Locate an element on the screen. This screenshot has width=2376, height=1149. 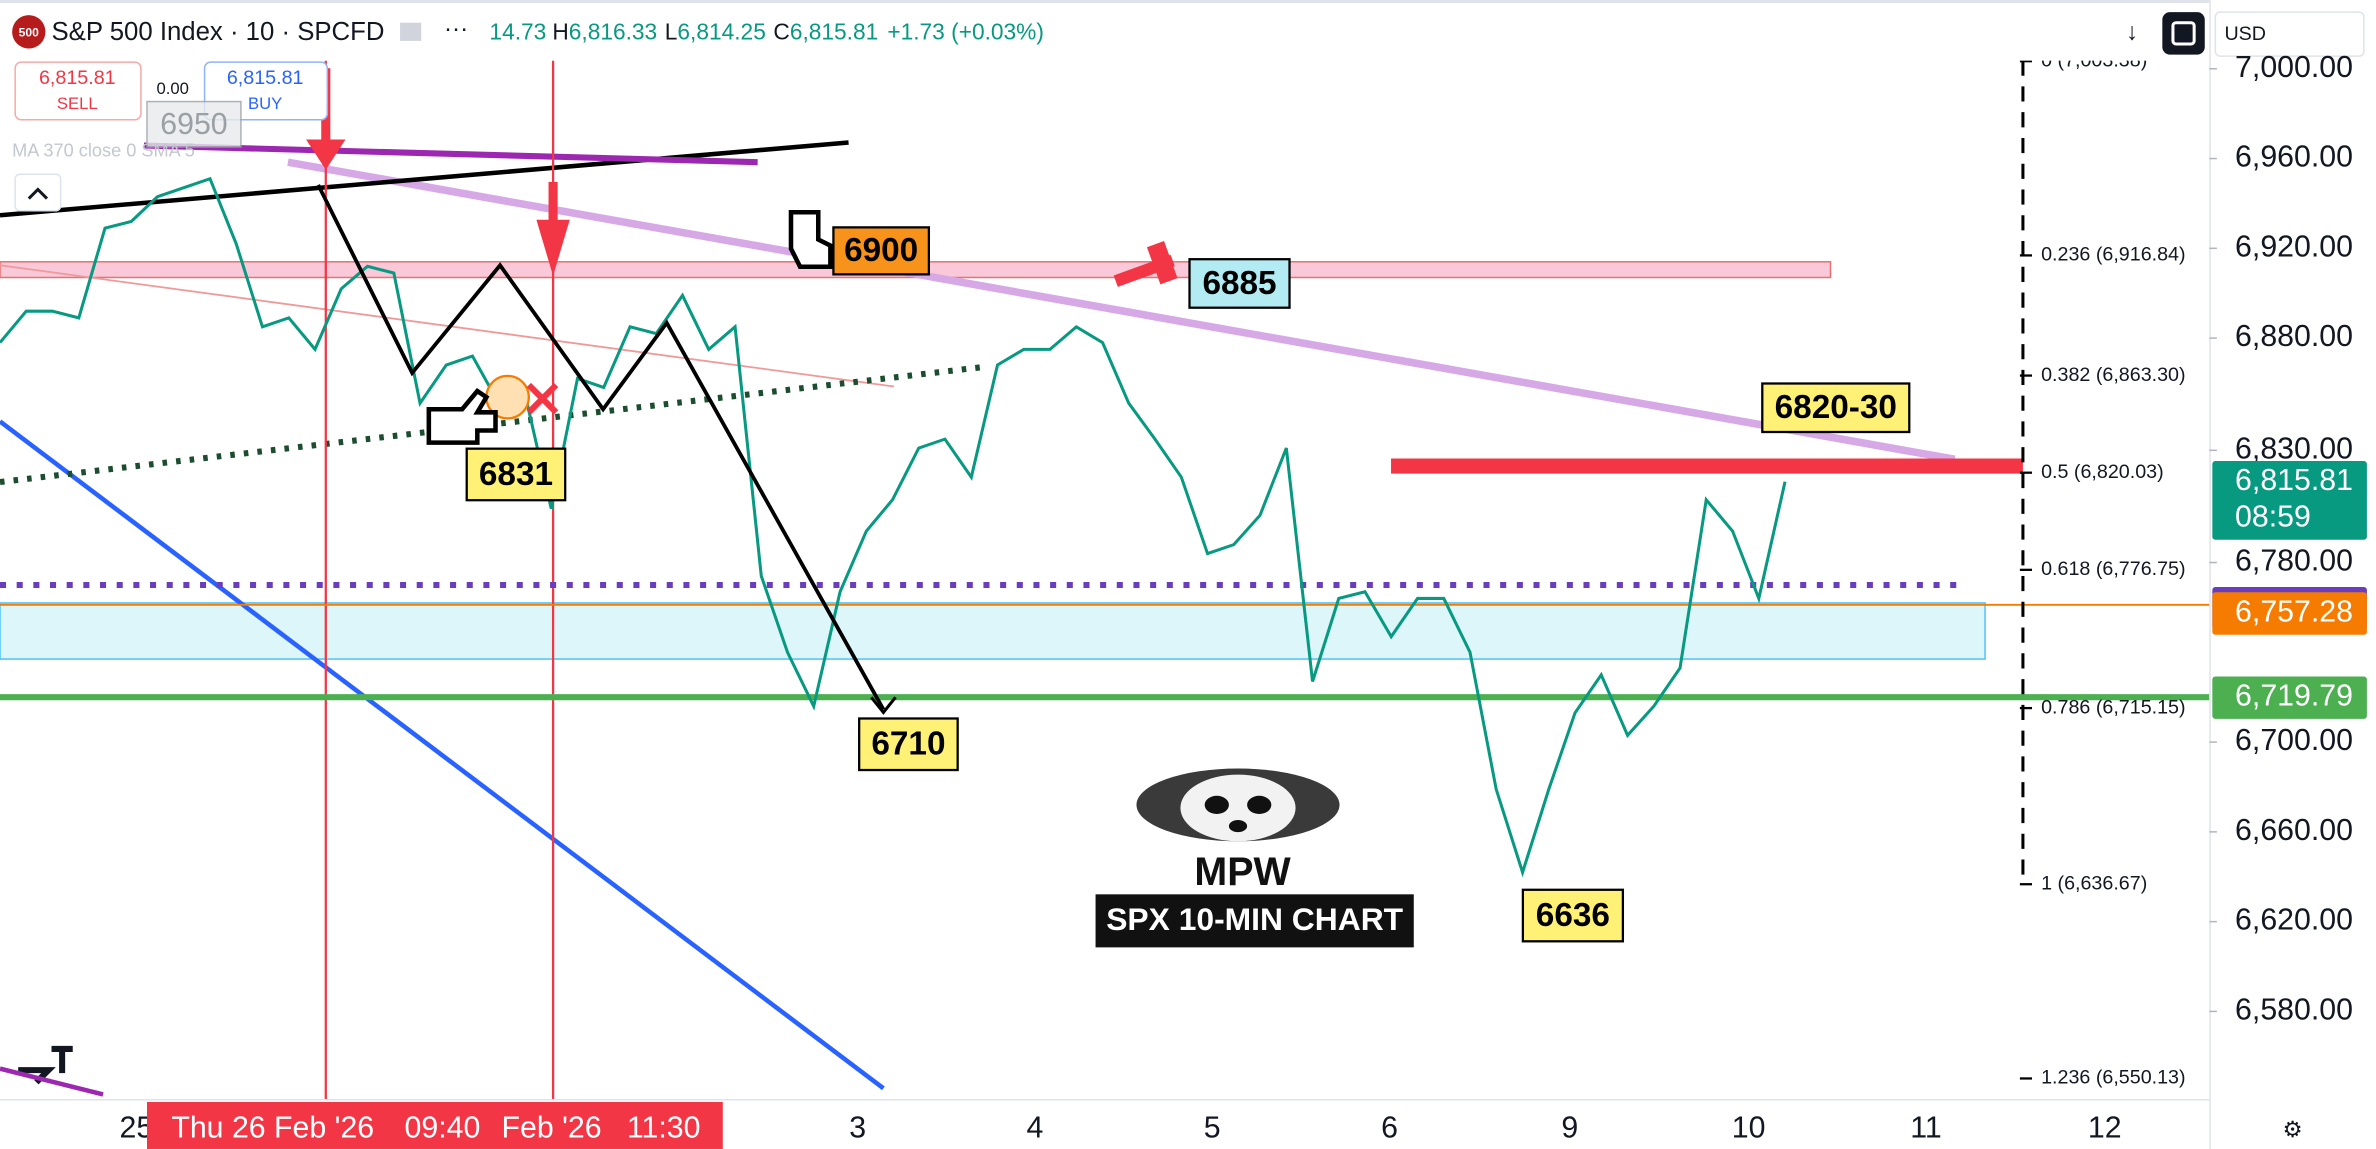
flag-icon is located at coordinates (411, 31).